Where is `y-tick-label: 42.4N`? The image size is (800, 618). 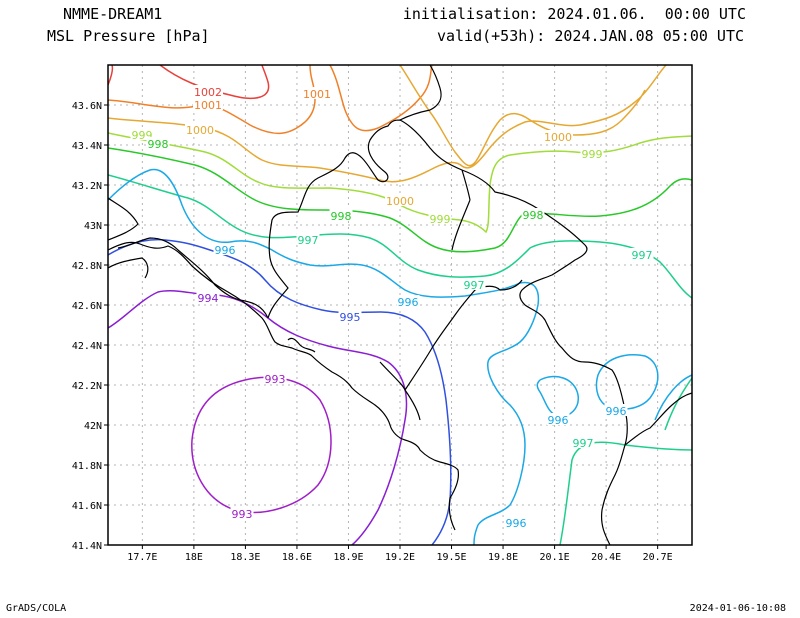
y-tick-label: 42.4N is located at coordinates (87, 346).